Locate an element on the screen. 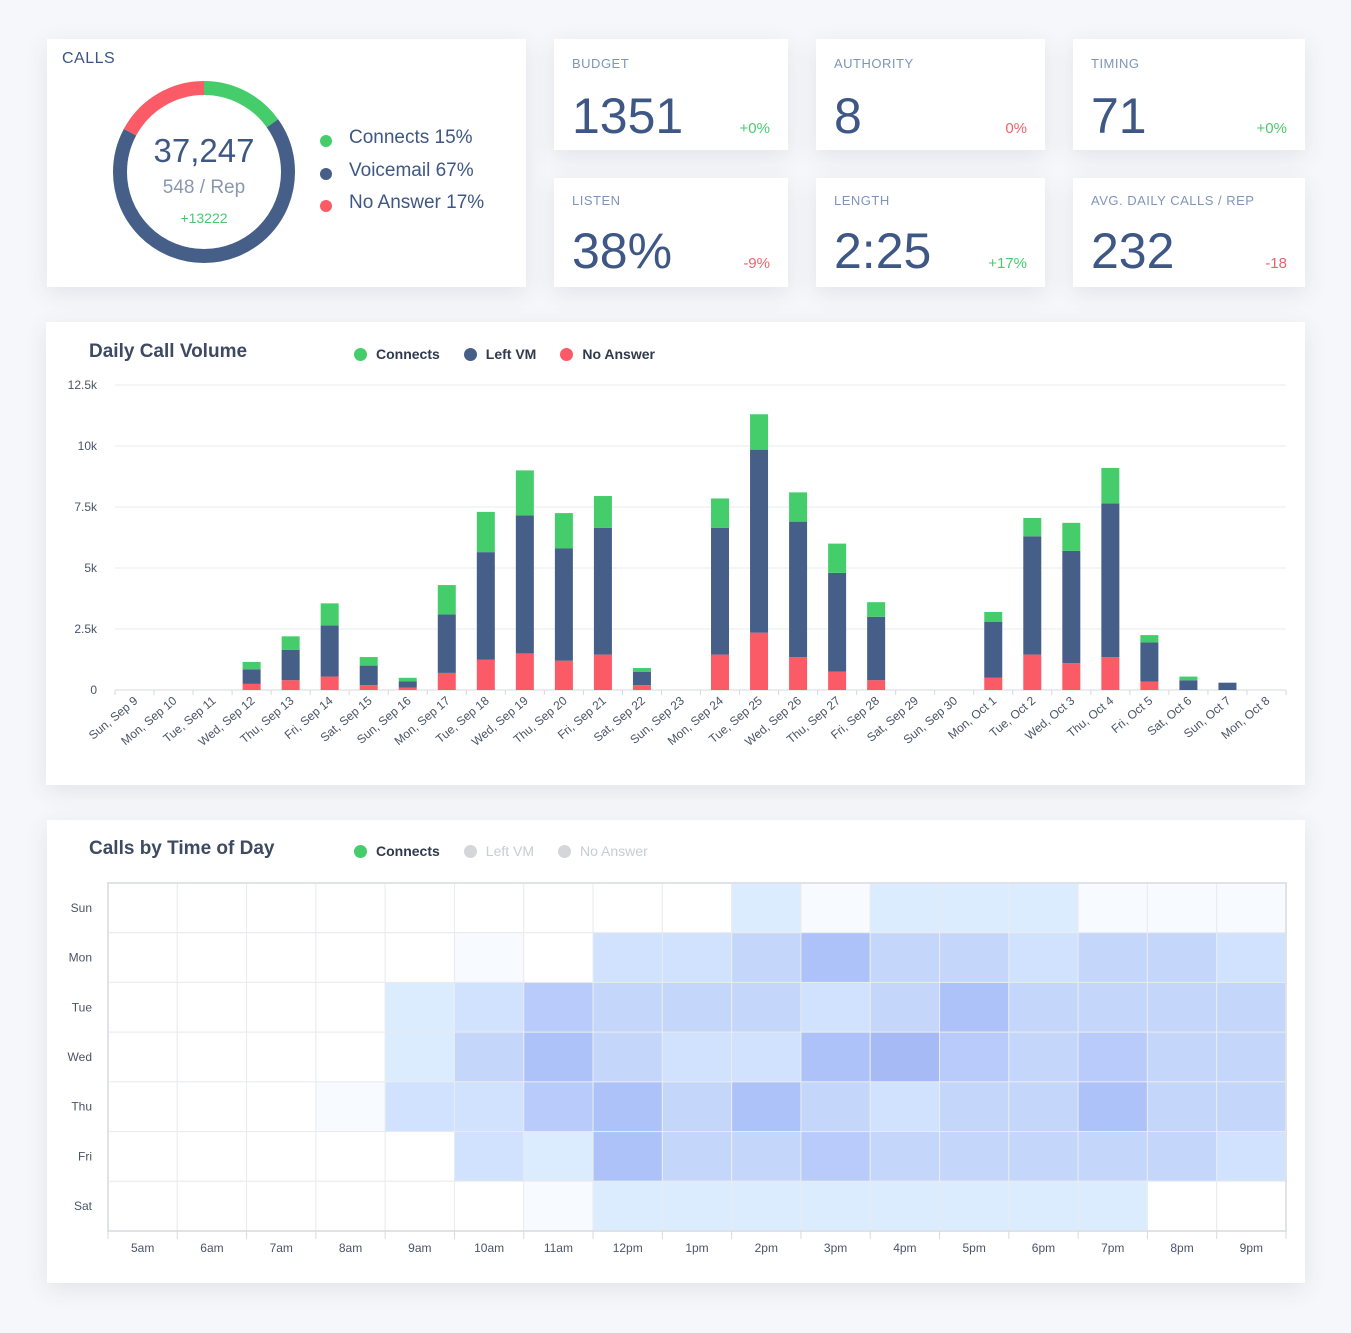 Image resolution: width=1351 pixels, height=1333 pixels. legend-item-connects: Connects is located at coordinates (397, 354).